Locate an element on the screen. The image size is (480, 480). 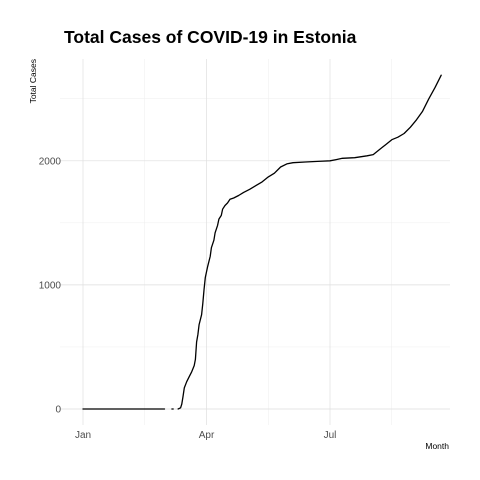
x-tick-label: Apr is located at coordinates (207, 435).